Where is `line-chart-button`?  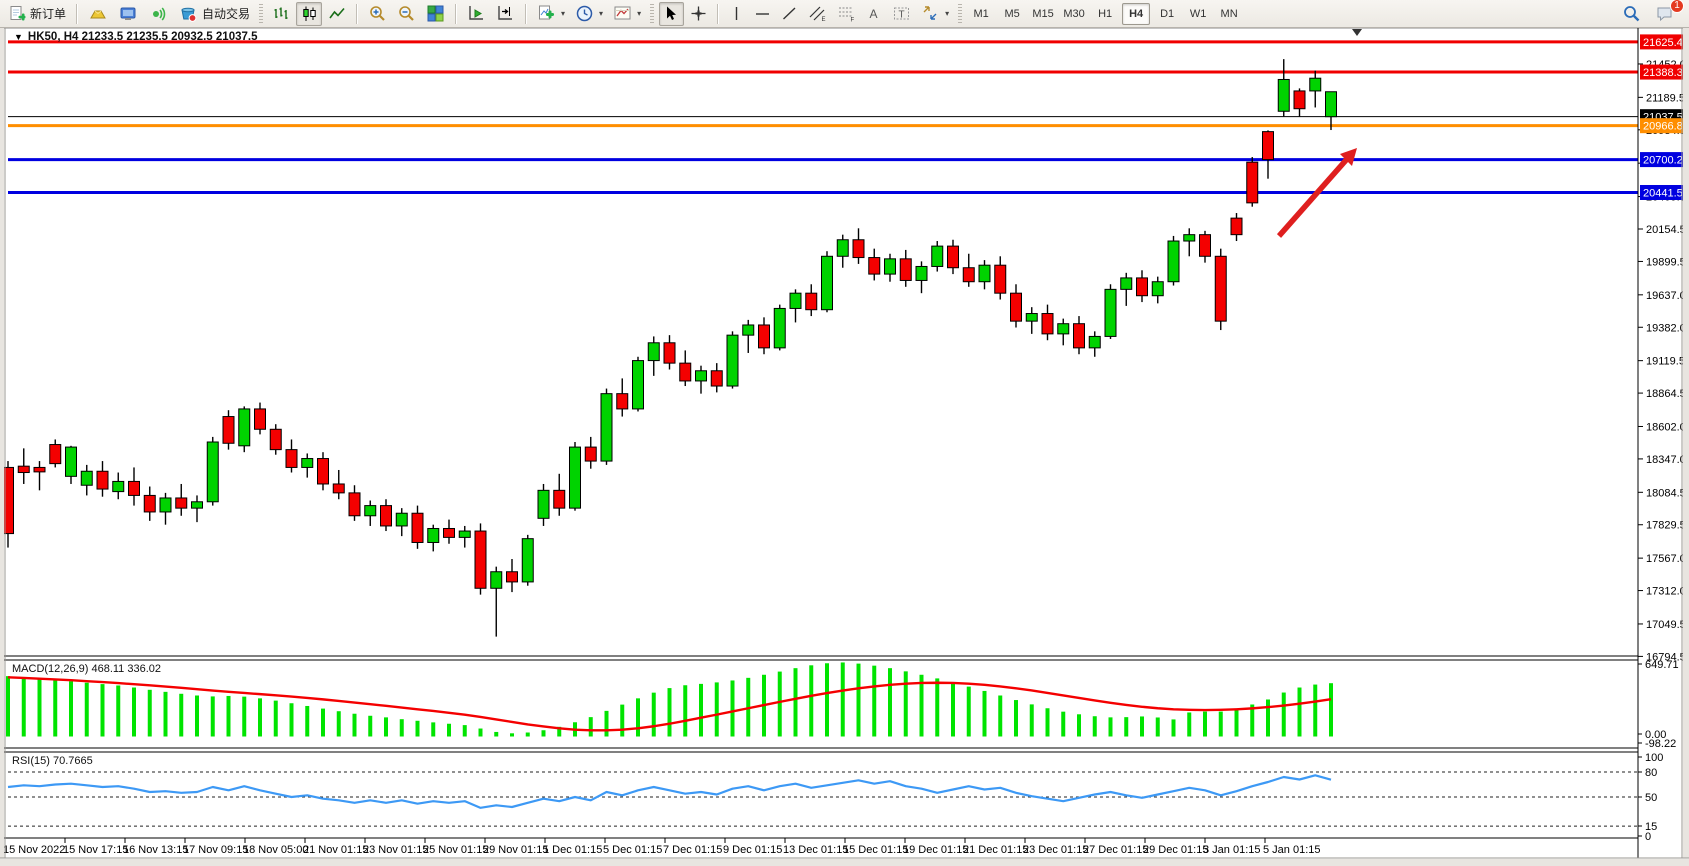 line-chart-button is located at coordinates (337, 14).